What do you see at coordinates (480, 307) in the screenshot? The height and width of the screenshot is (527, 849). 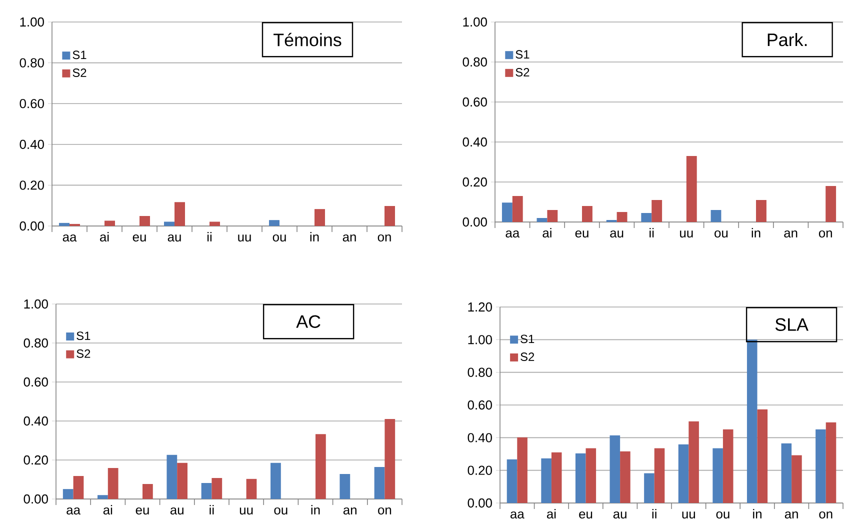 I see `y-tick-label: 1.20` at bounding box center [480, 307].